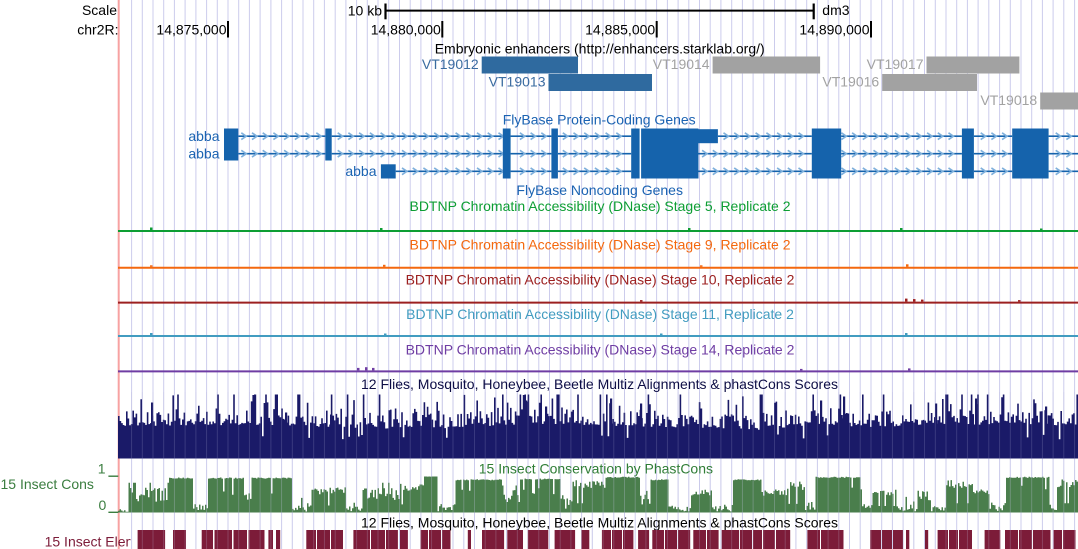  I want to click on svg-text: 14,880,000, so click(406, 30).